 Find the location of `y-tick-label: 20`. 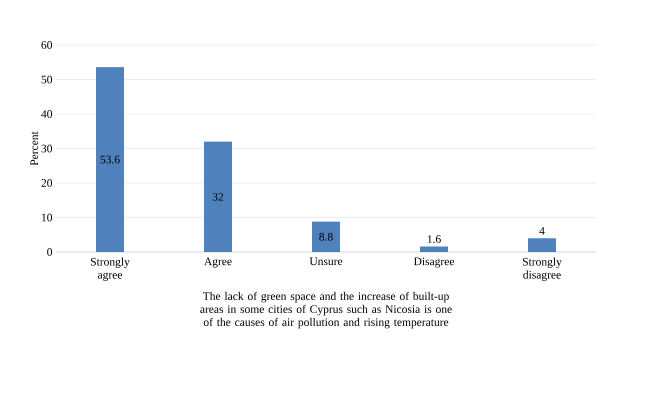

y-tick-label: 20 is located at coordinates (46, 183).